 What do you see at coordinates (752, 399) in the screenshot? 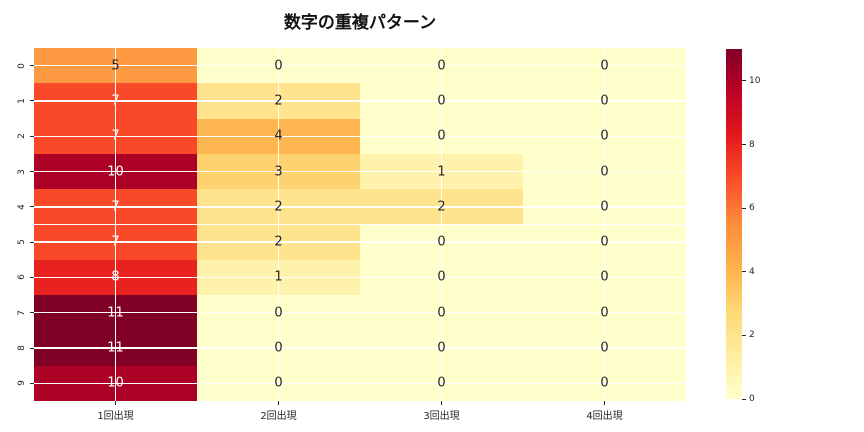
I see `colorbar-tick-label: 0` at bounding box center [752, 399].